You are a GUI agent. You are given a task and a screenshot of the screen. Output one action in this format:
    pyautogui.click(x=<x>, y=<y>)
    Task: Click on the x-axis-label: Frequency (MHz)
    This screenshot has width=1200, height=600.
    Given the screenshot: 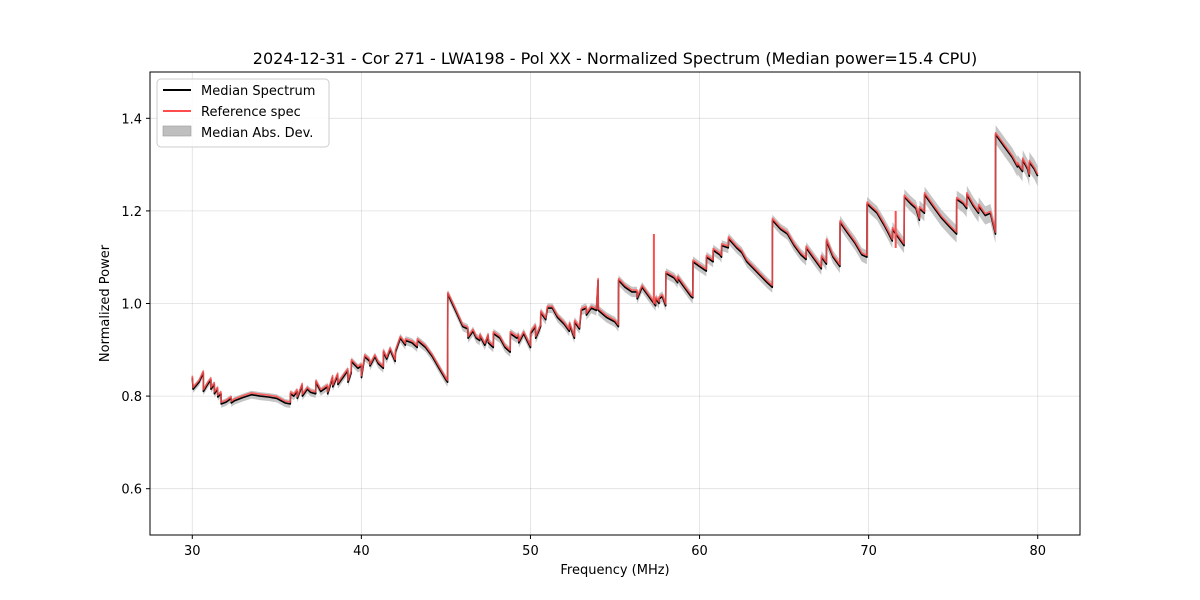 What is the action you would take?
    pyautogui.click(x=614, y=570)
    